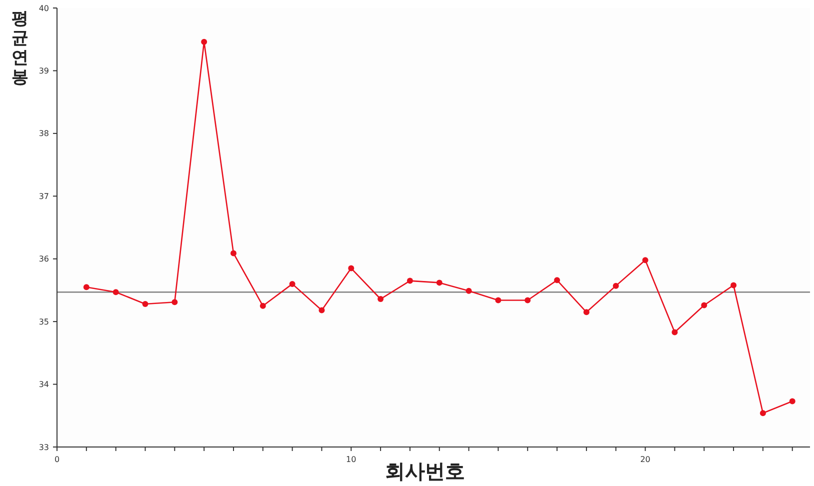  I want to click on y-tick-label: 37, so click(43, 196).